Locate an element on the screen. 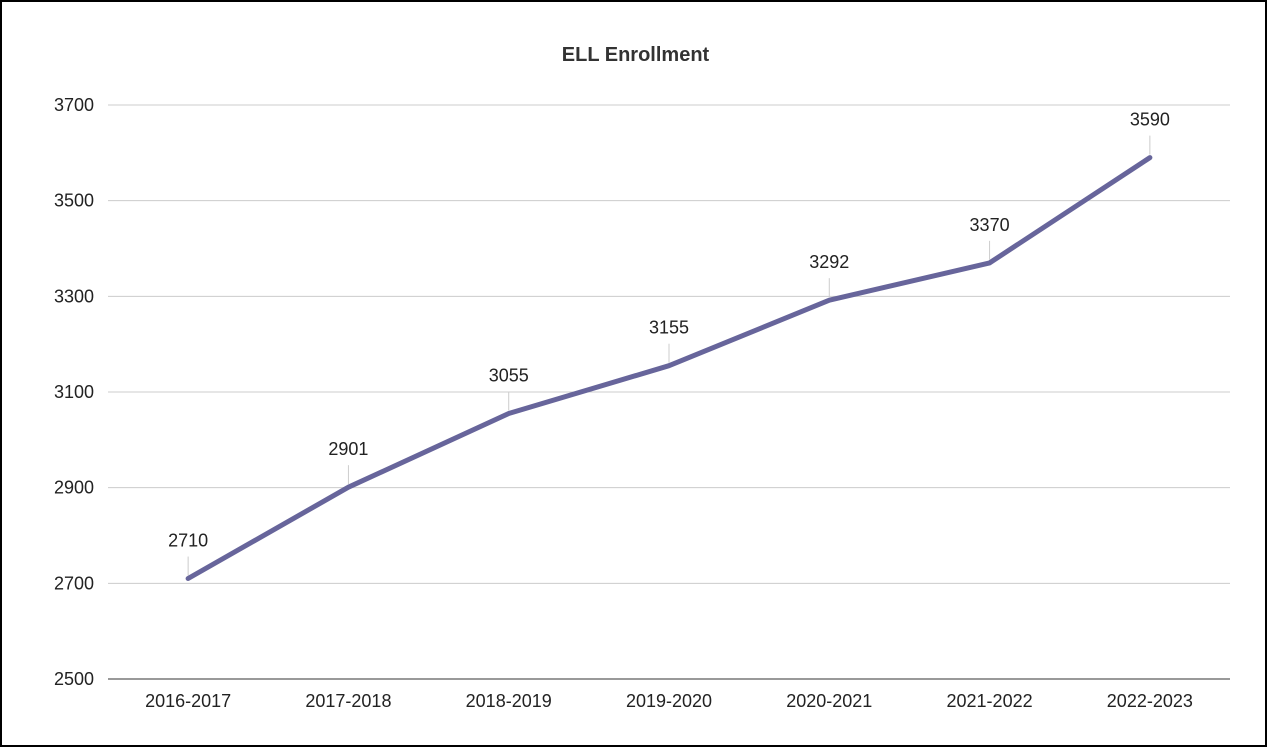 The width and height of the screenshot is (1267, 749). x-tick-label: 2018-2019 is located at coordinates (509, 701).